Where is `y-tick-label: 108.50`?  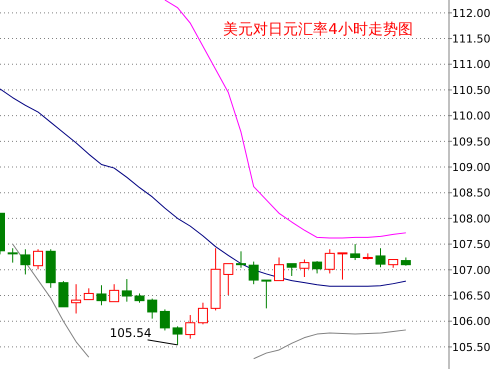 y-tick-label: 108.50 is located at coordinates (471, 193).